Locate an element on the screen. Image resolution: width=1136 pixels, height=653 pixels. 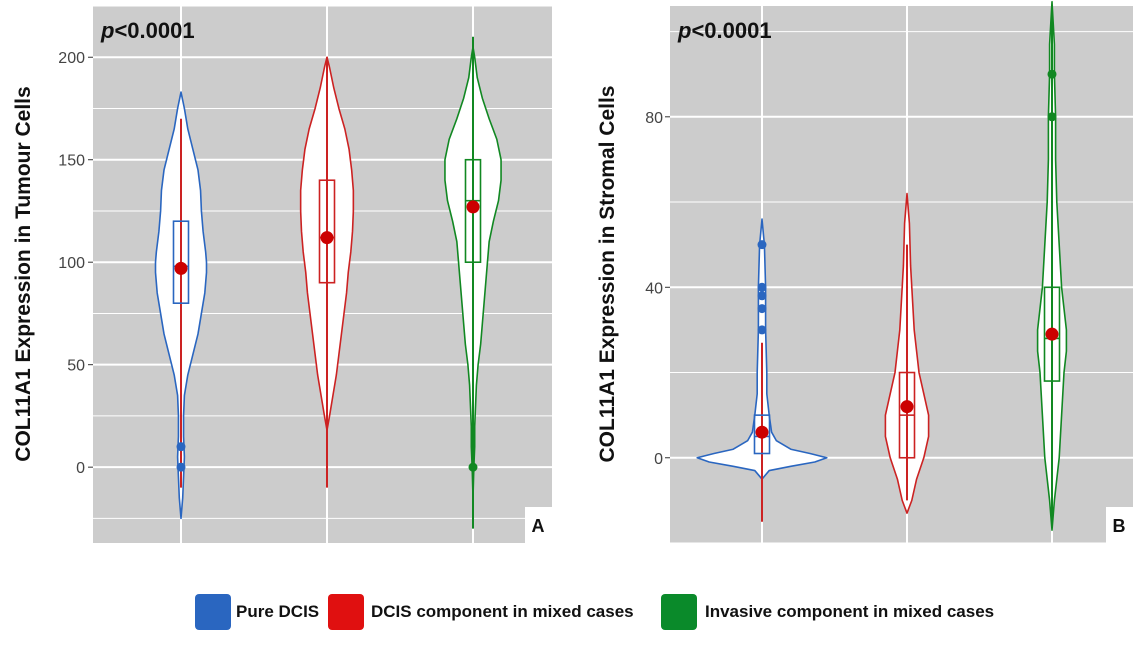
panel-b-label-box is located at coordinates (1119, 525).